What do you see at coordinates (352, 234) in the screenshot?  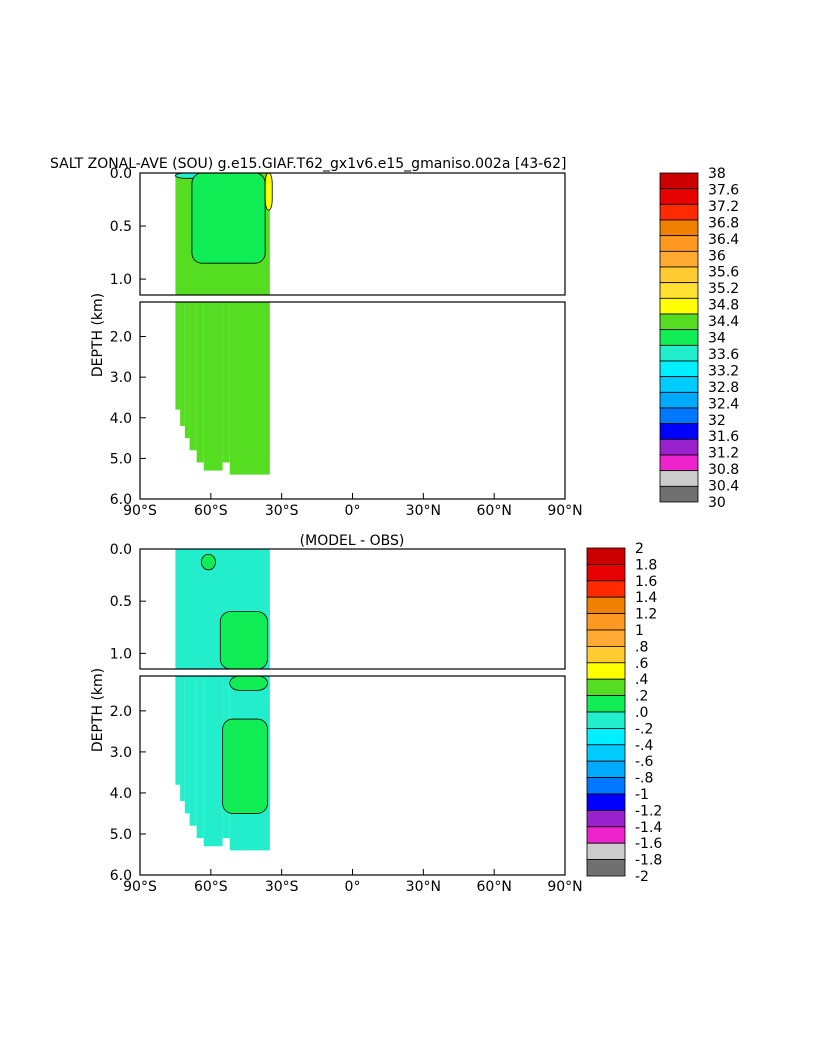 I see `panel-1-frame-upper` at bounding box center [352, 234].